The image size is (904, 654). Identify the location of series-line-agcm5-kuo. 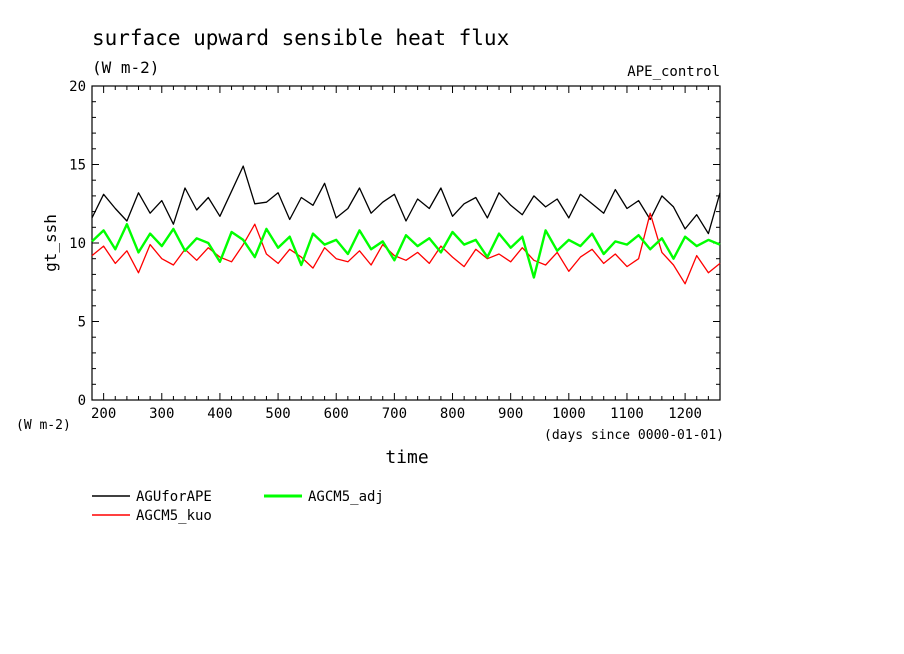
(406, 248).